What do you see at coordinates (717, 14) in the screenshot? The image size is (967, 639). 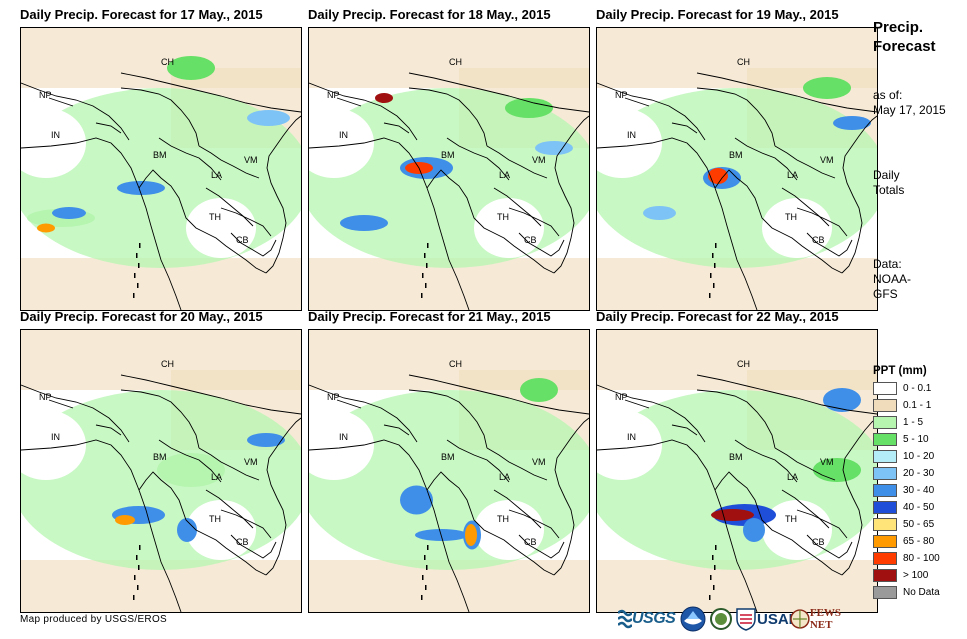 I see `panel-title: Daily Precip. Forecast for 19 May., 2015` at bounding box center [717, 14].